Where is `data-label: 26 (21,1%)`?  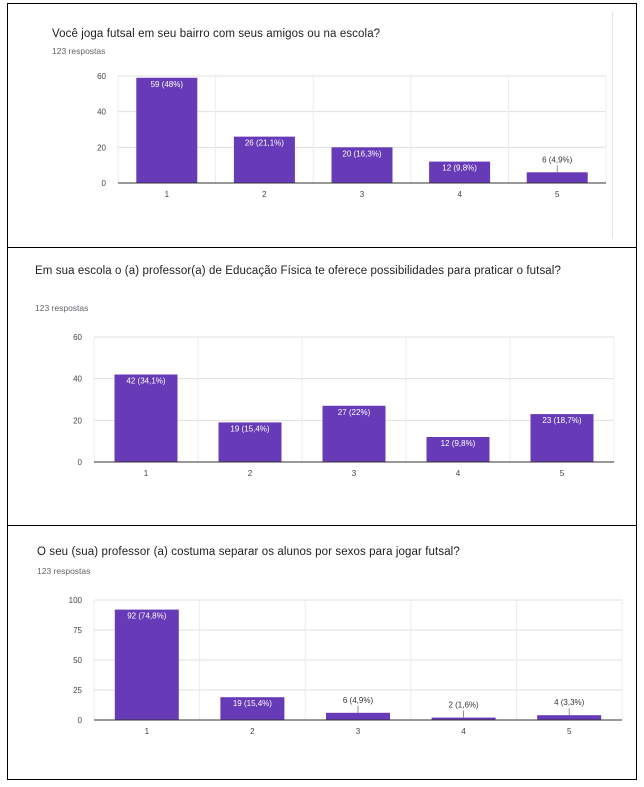 data-label: 26 (21,1%) is located at coordinates (264, 143).